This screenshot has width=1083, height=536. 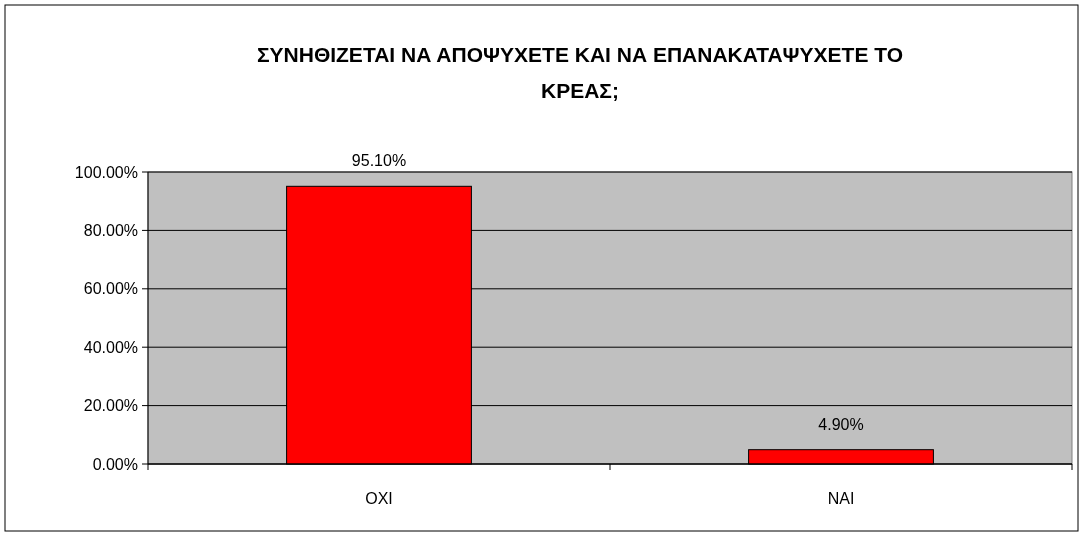 What do you see at coordinates (106, 172) in the screenshot?
I see `y-tick-label: 100.00%` at bounding box center [106, 172].